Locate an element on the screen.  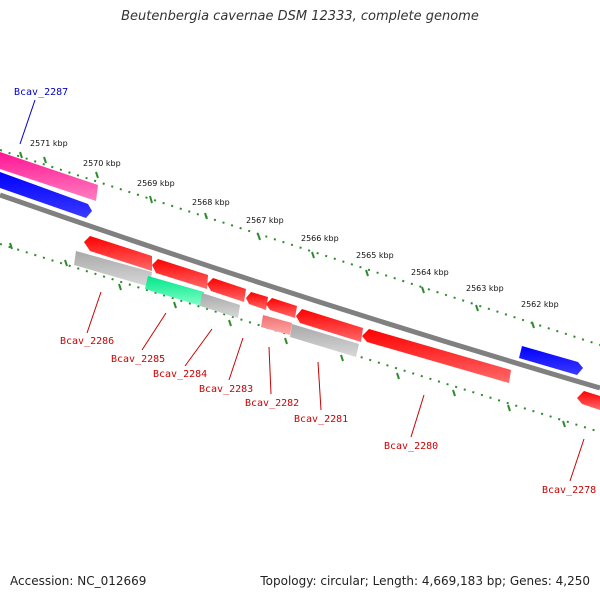
gene-label-bcav-2287: Bcav_2287 is located at coordinates (41, 92).